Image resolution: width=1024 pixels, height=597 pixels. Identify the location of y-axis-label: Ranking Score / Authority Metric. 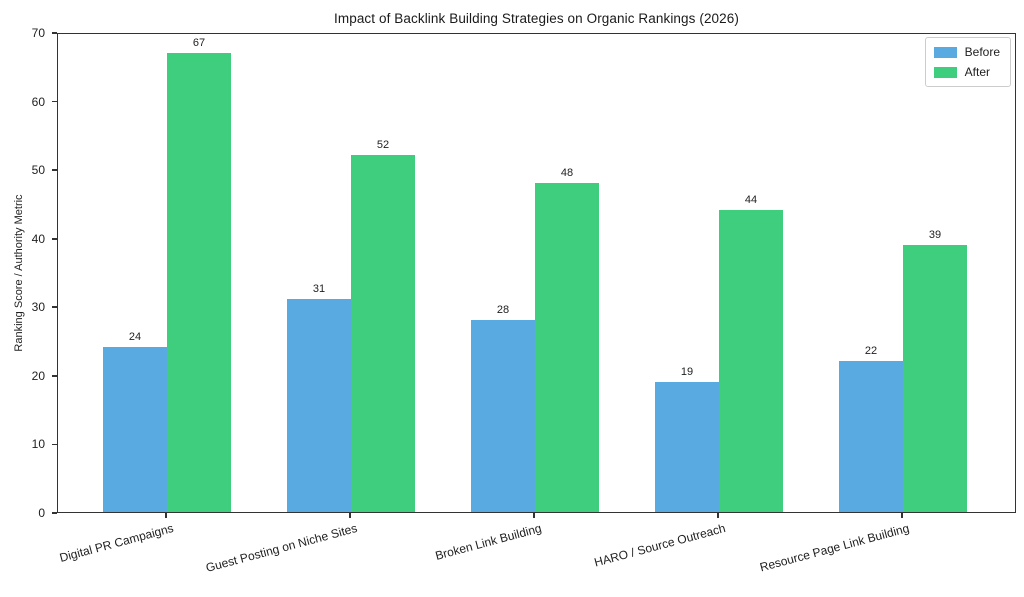
(19, 273).